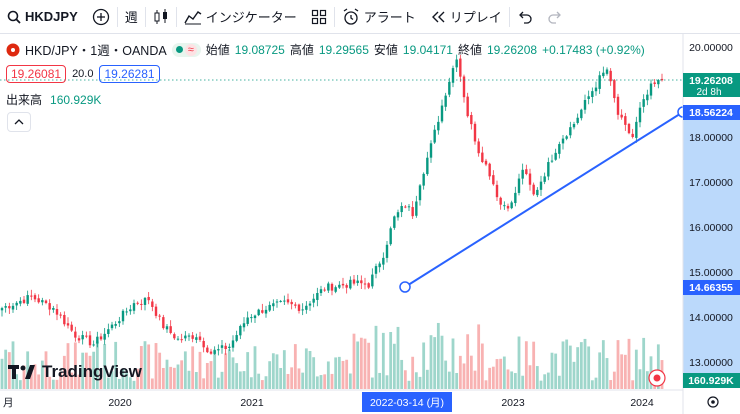 Image resolution: width=740 pixels, height=414 pixels. Describe the element at coordinates (319, 17) in the screenshot. I see `layout-button` at that location.